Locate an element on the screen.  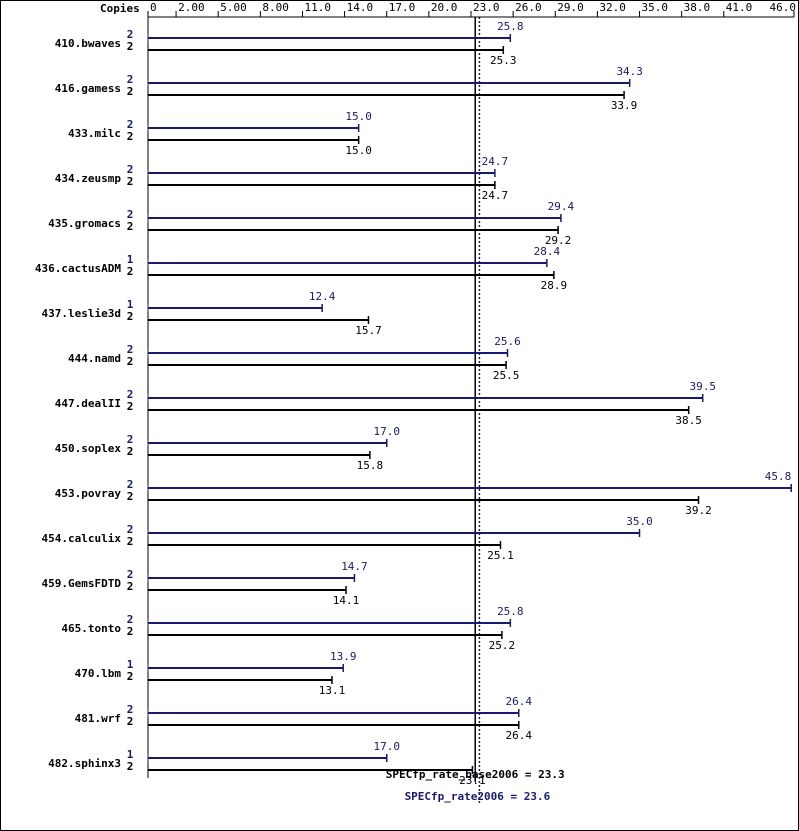
category-label: 435.gromacs is located at coordinates (84, 223).